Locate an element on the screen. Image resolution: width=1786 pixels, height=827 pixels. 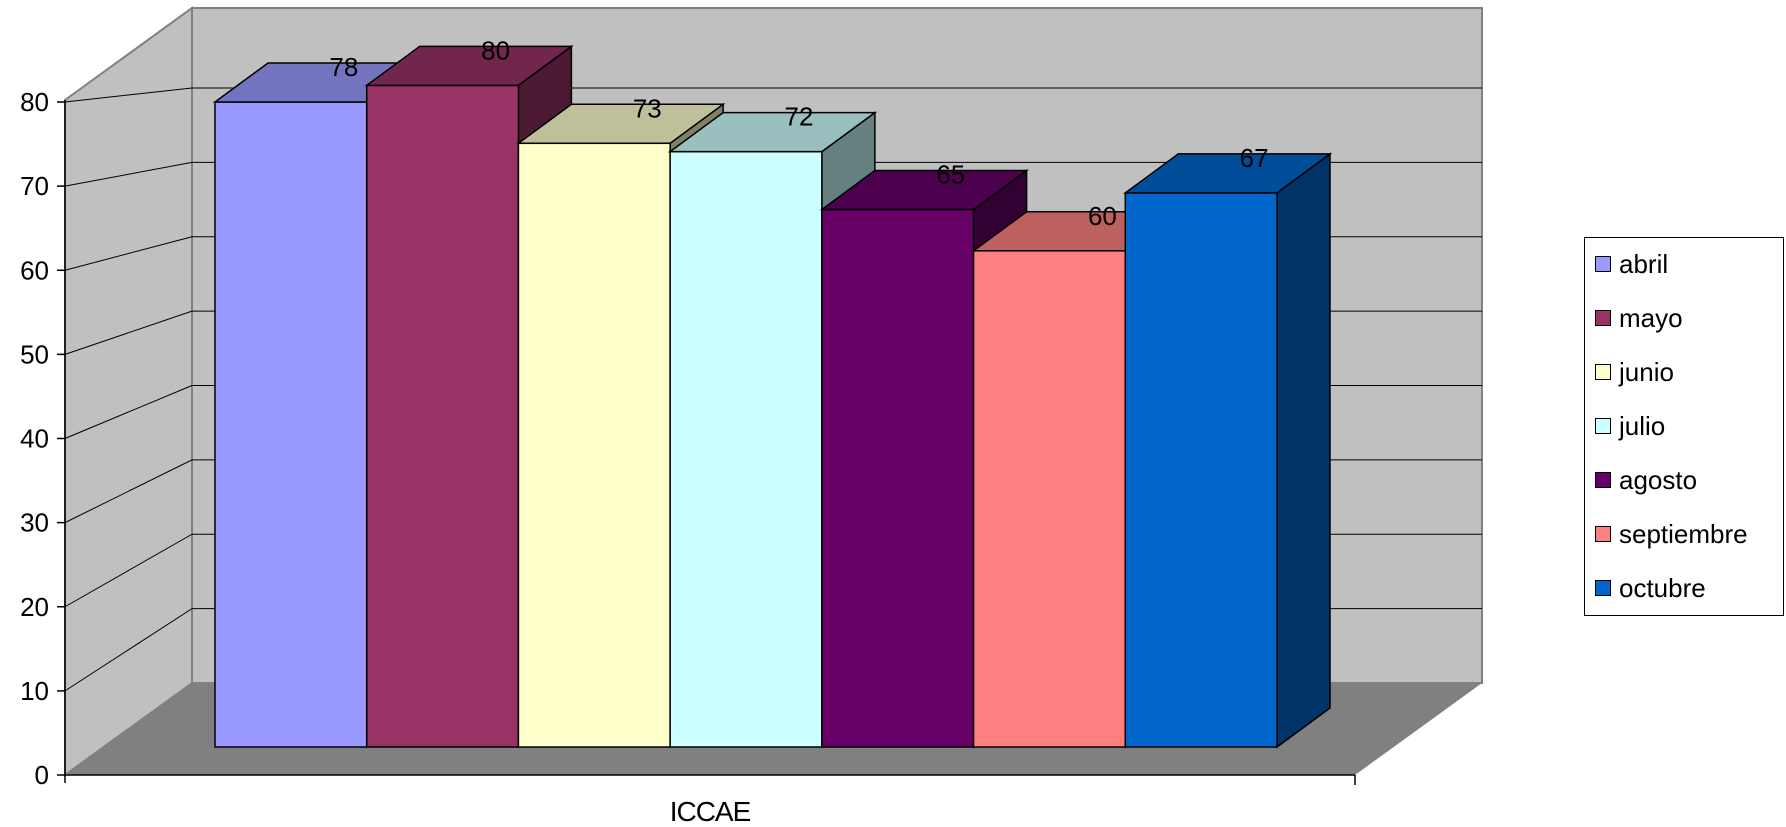
legend-label: septiembre is located at coordinates (1683, 533).